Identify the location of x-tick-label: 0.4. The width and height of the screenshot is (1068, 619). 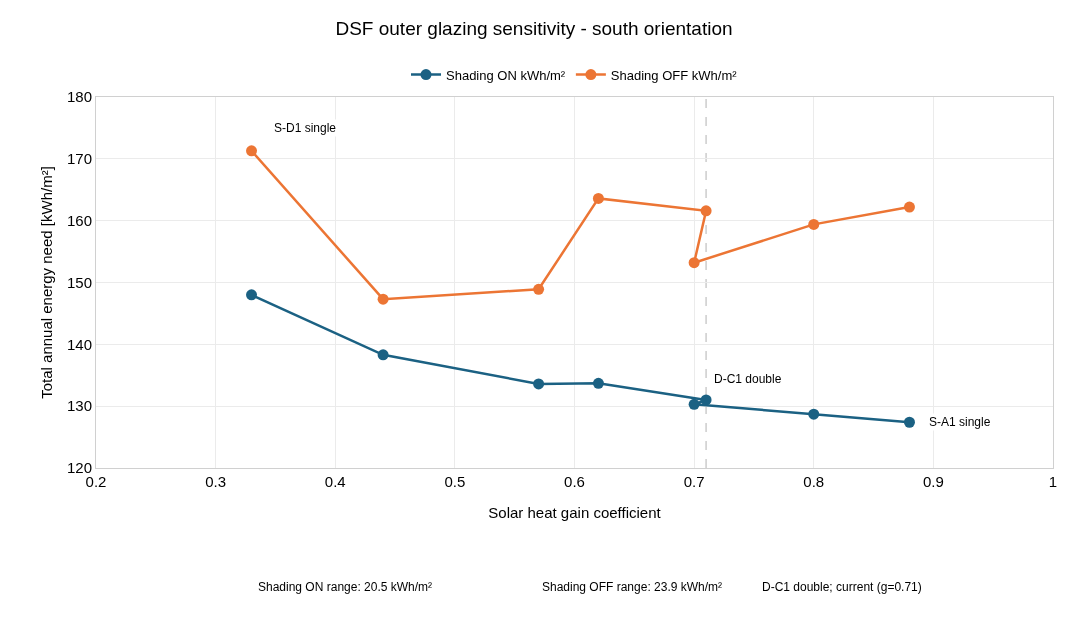
(335, 481).